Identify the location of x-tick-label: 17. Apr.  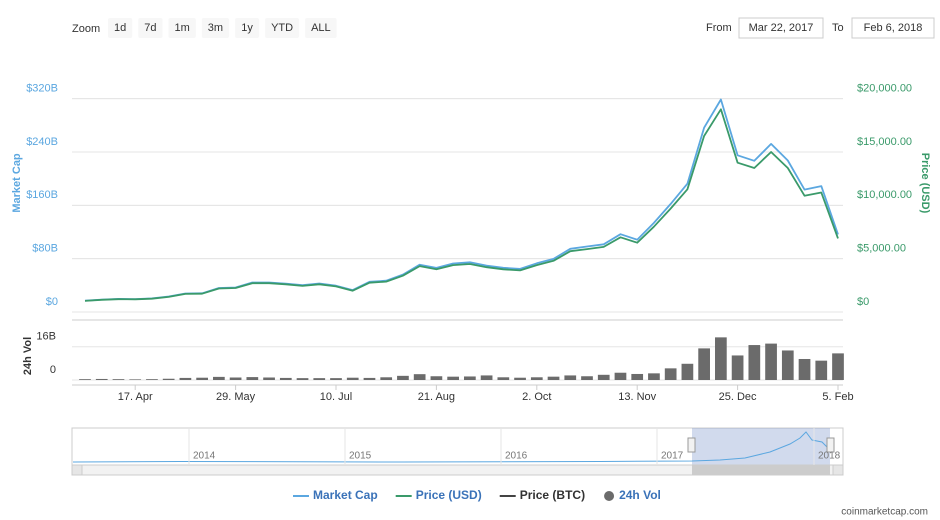
(135, 397).